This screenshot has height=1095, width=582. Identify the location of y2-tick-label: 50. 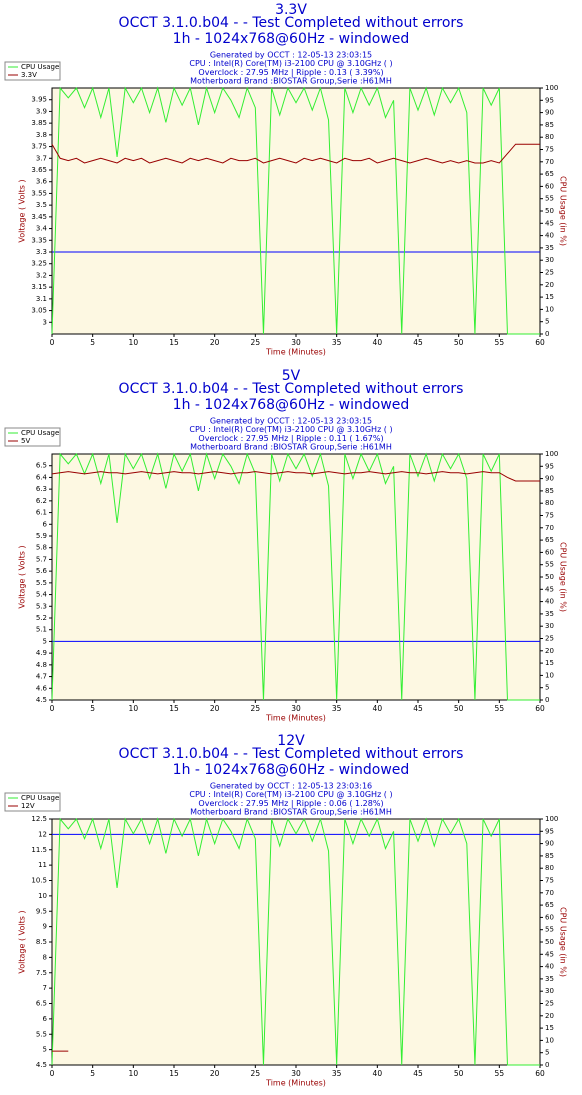
(549, 211).